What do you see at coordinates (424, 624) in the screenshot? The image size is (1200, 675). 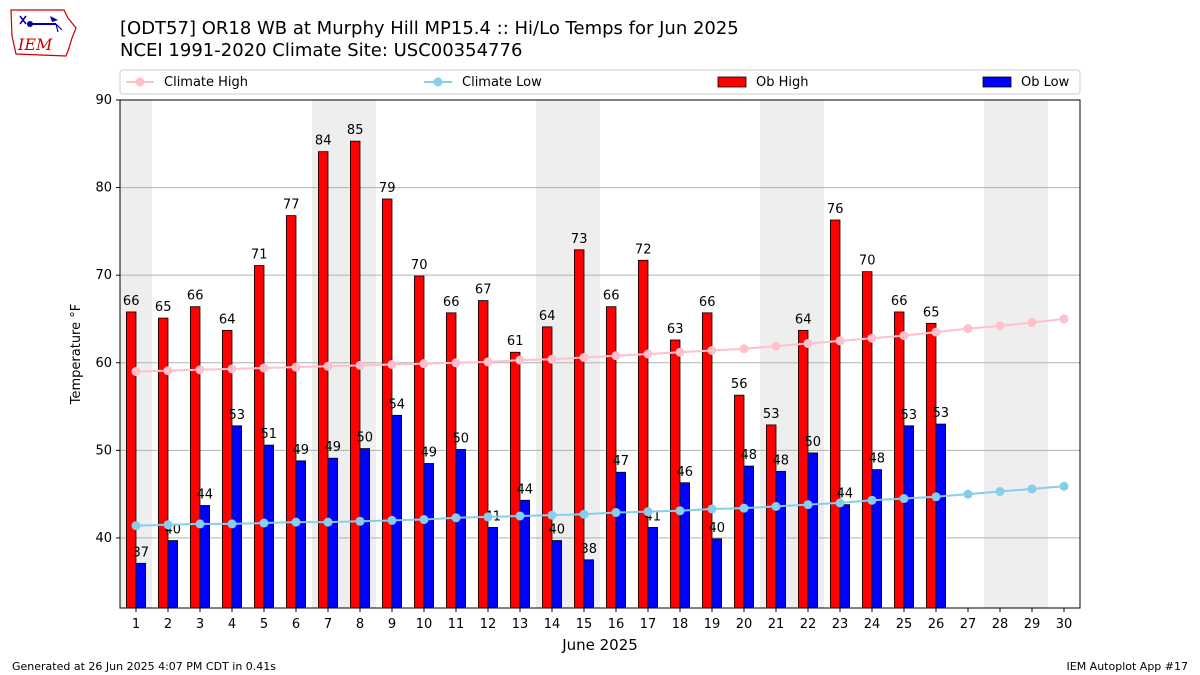 I see `x-tick-label: 10` at bounding box center [424, 624].